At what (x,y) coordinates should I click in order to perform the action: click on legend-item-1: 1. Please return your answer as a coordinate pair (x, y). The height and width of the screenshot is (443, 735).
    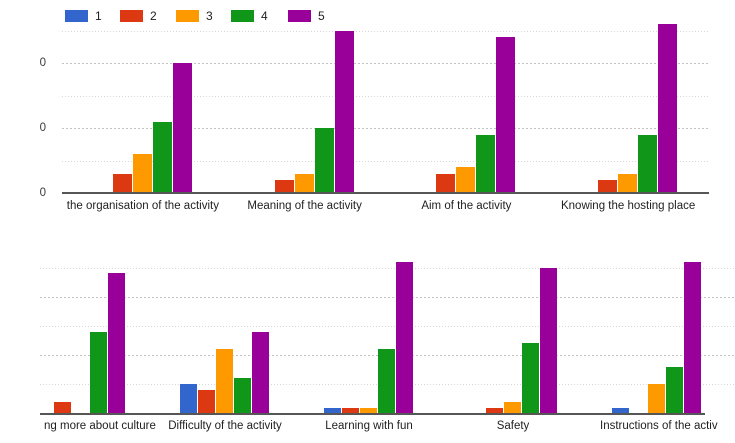
    Looking at the image, I should click on (83, 16).